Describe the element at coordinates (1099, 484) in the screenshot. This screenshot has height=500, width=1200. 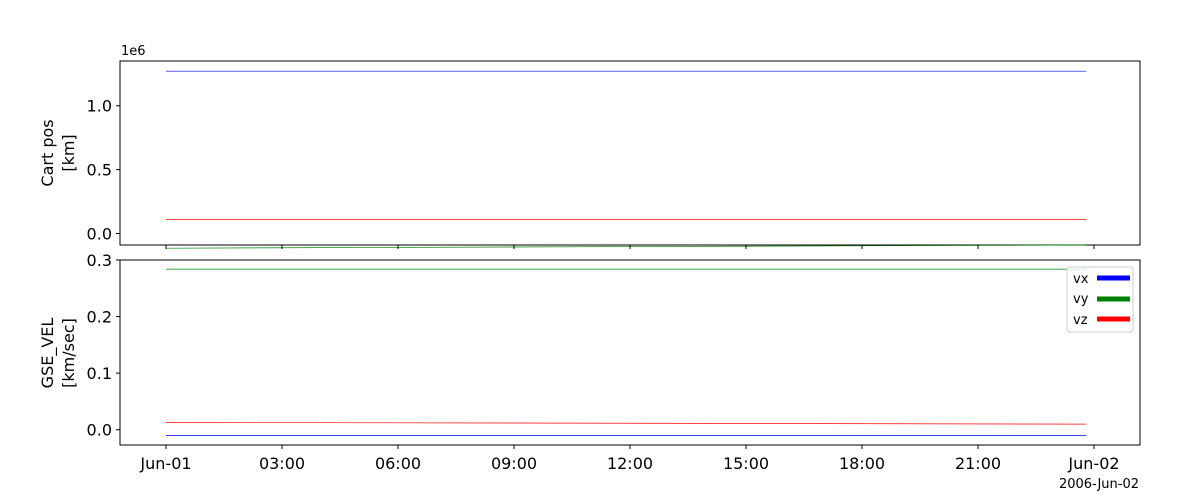
I see `x-axis-offset-label: 2006-Jun-02` at that location.